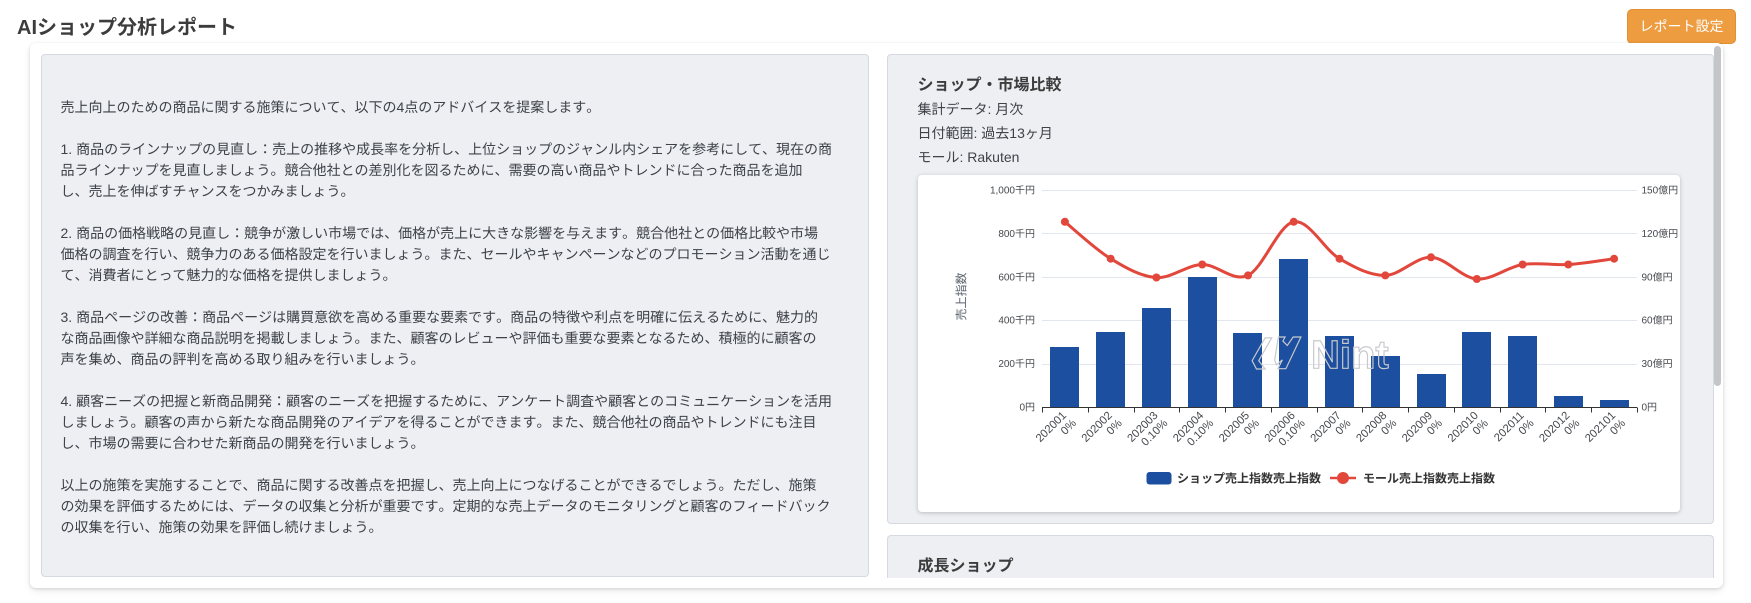 The height and width of the screenshot is (603, 1751). Describe the element at coordinates (1429, 479) in the screenshot. I see `svg-text: モール売上指数売上指数` at that location.